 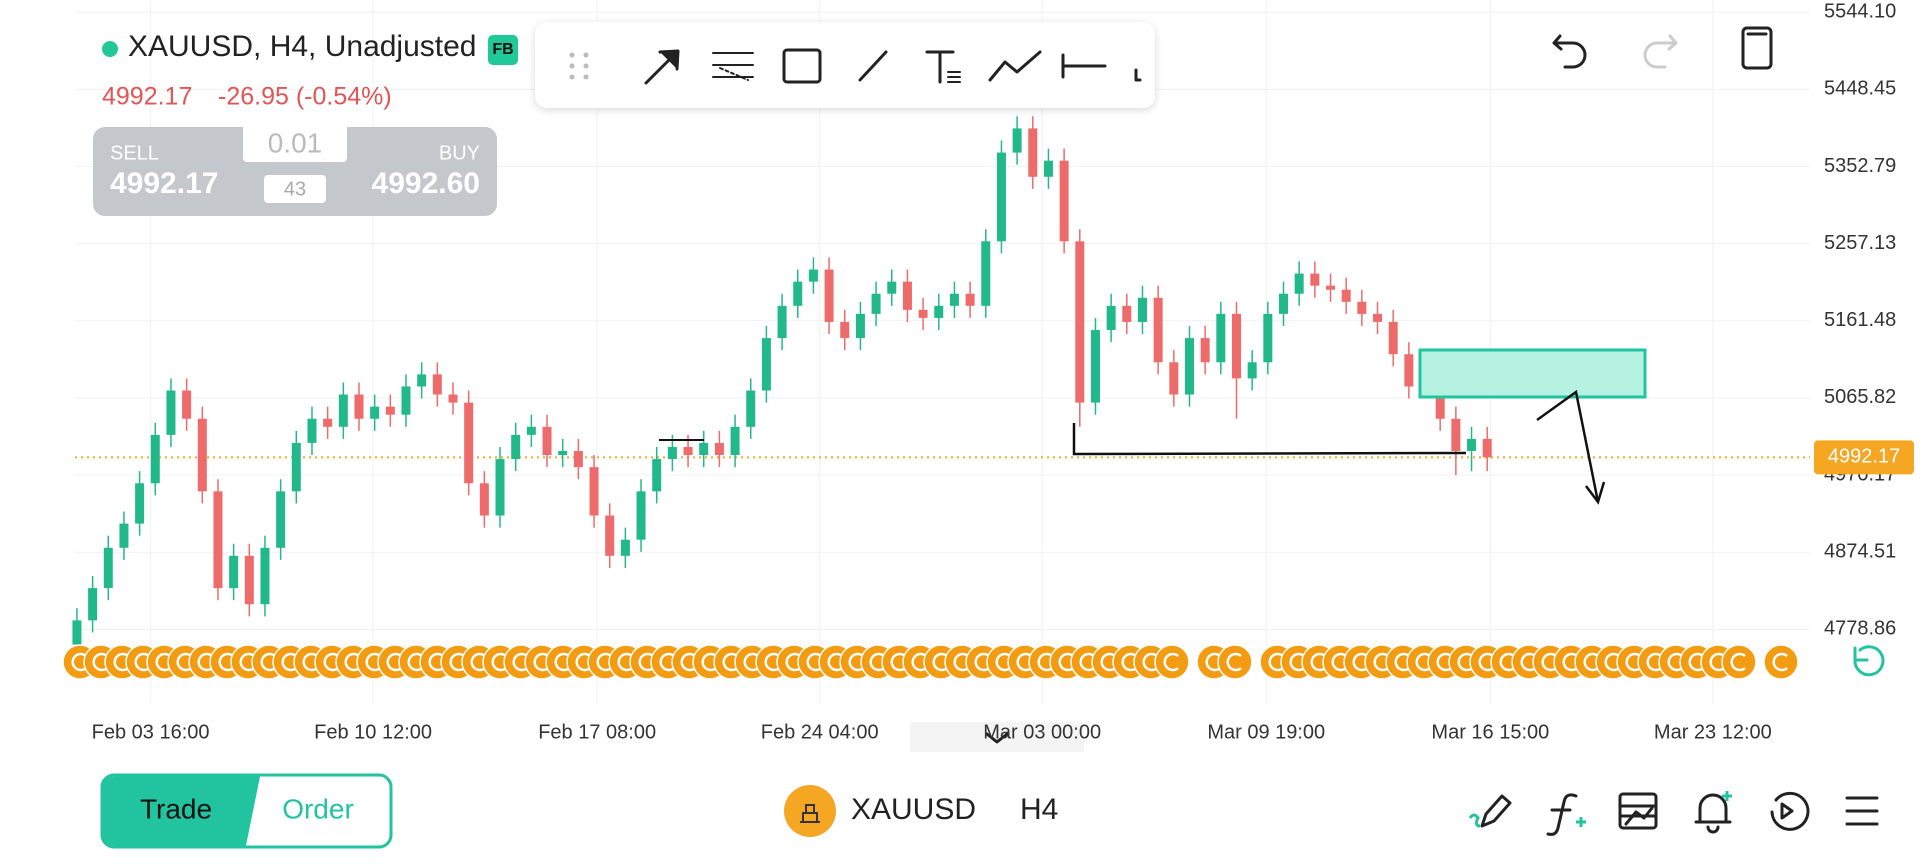 I want to click on replay-icon, so click(x=1790, y=811).